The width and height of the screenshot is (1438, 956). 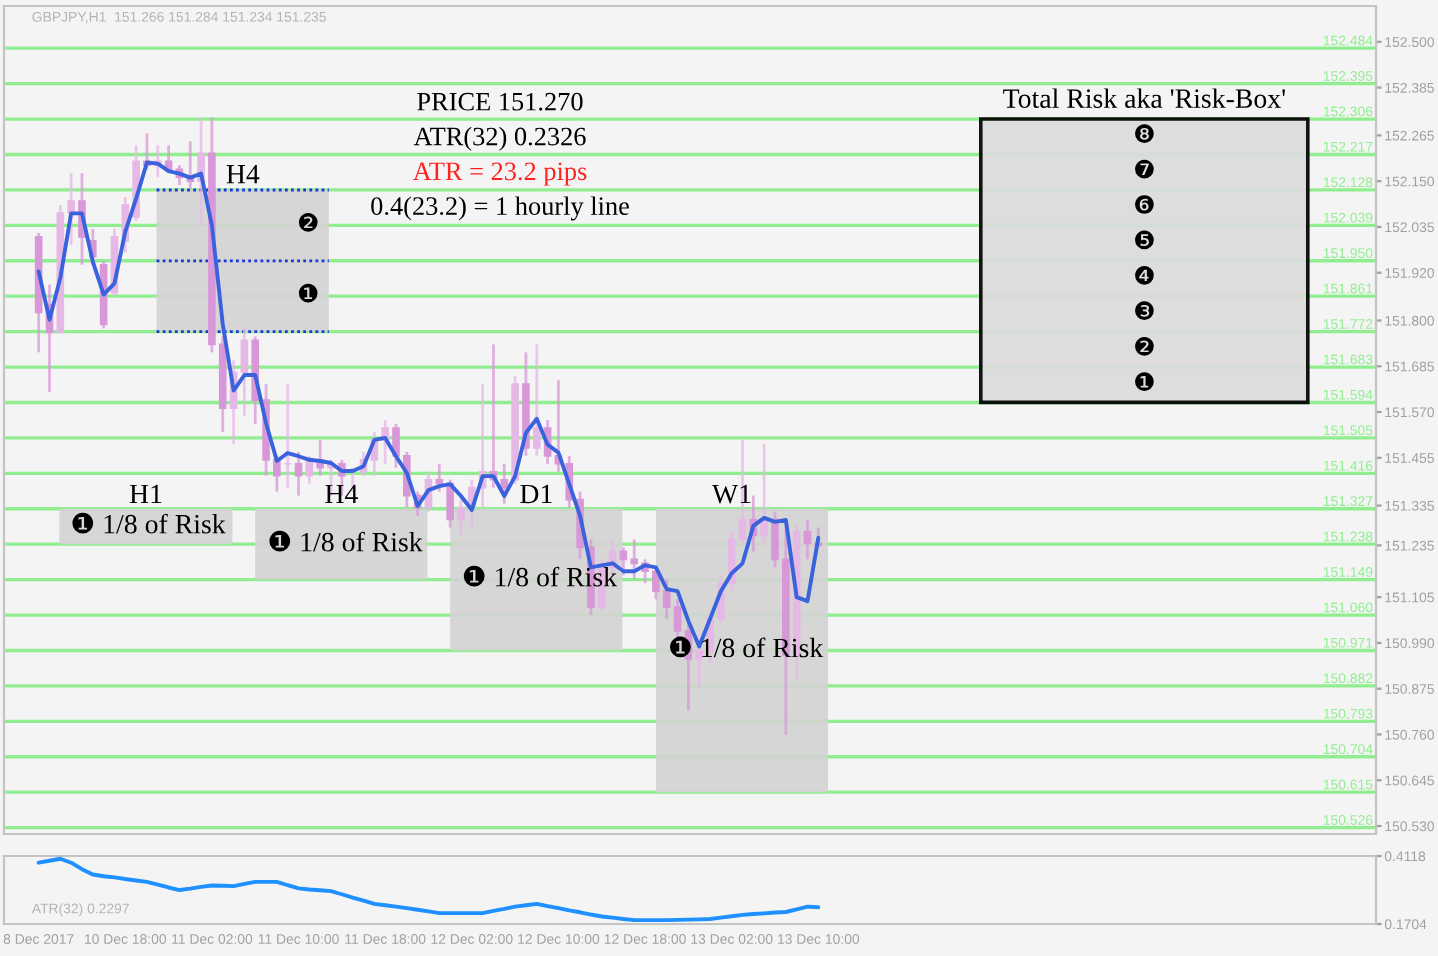 I want to click on annotation: ATR(32) 0.2326, so click(x=499, y=138).